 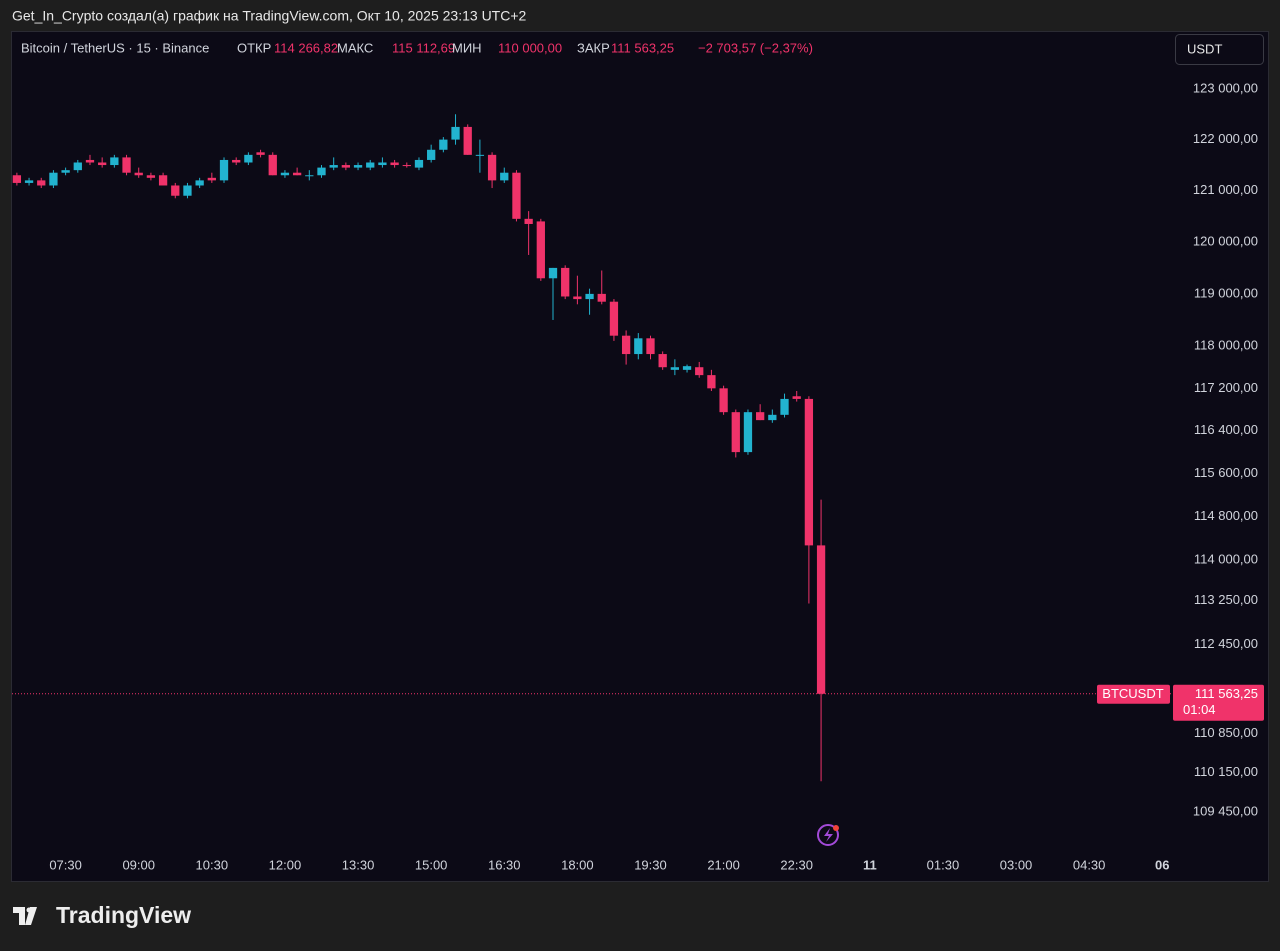 What do you see at coordinates (650, 864) in the screenshot?
I see `x-tick-label: 19:30` at bounding box center [650, 864].